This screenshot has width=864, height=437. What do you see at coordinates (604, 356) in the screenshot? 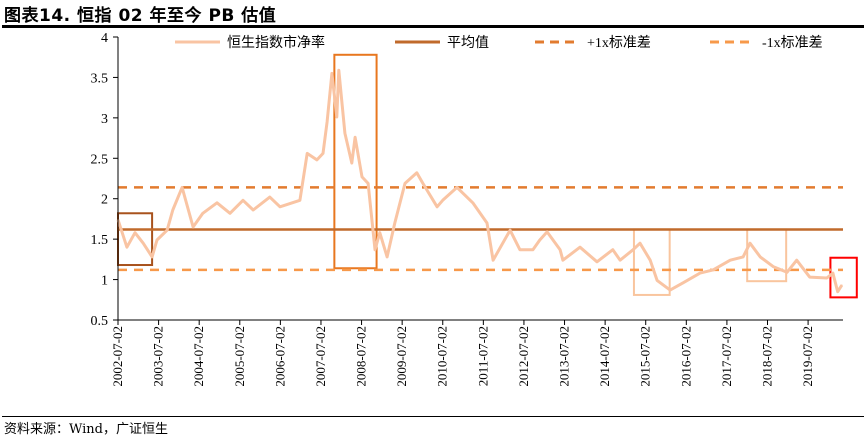
I see `x-tick-label: 2014-07-02` at bounding box center [604, 356].